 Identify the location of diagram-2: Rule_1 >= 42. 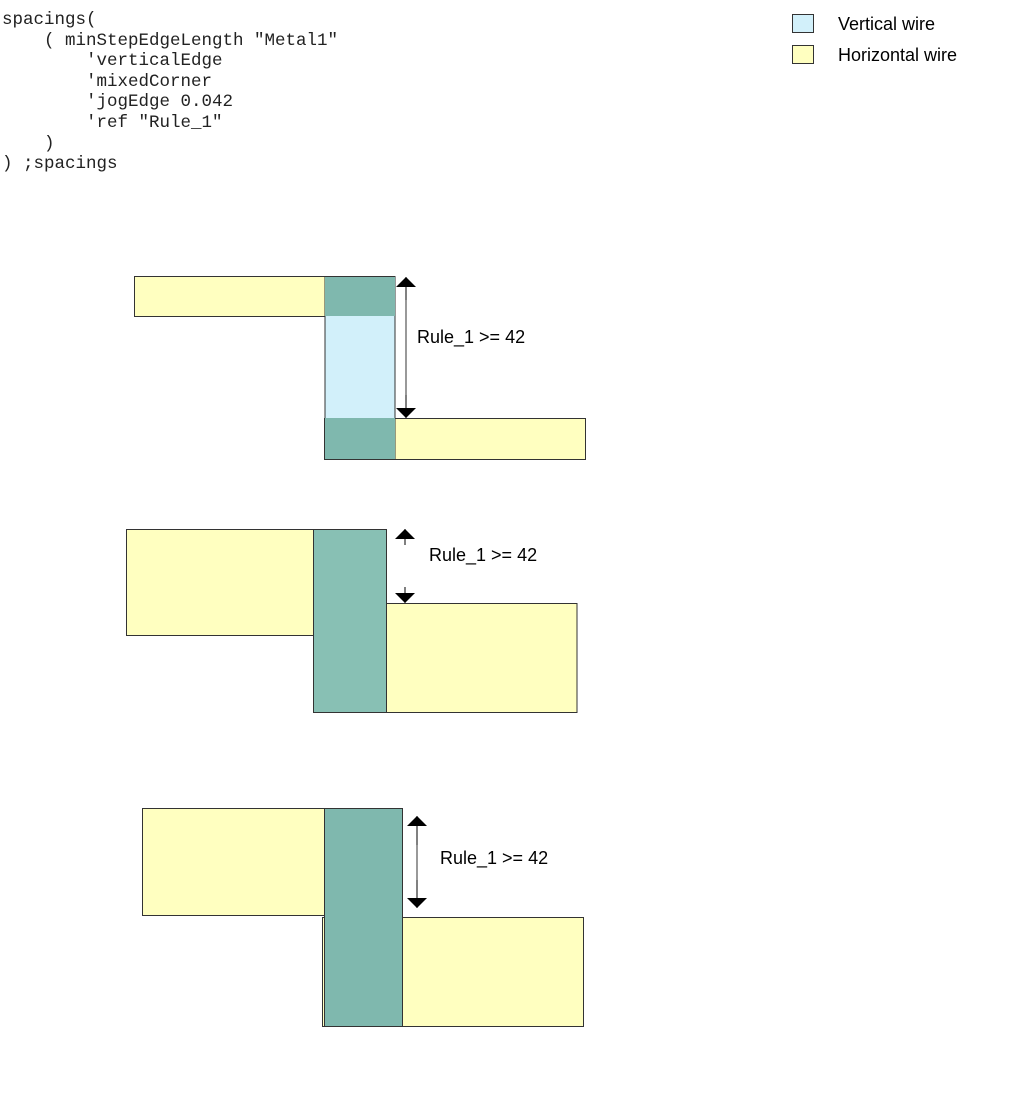
(352, 621).